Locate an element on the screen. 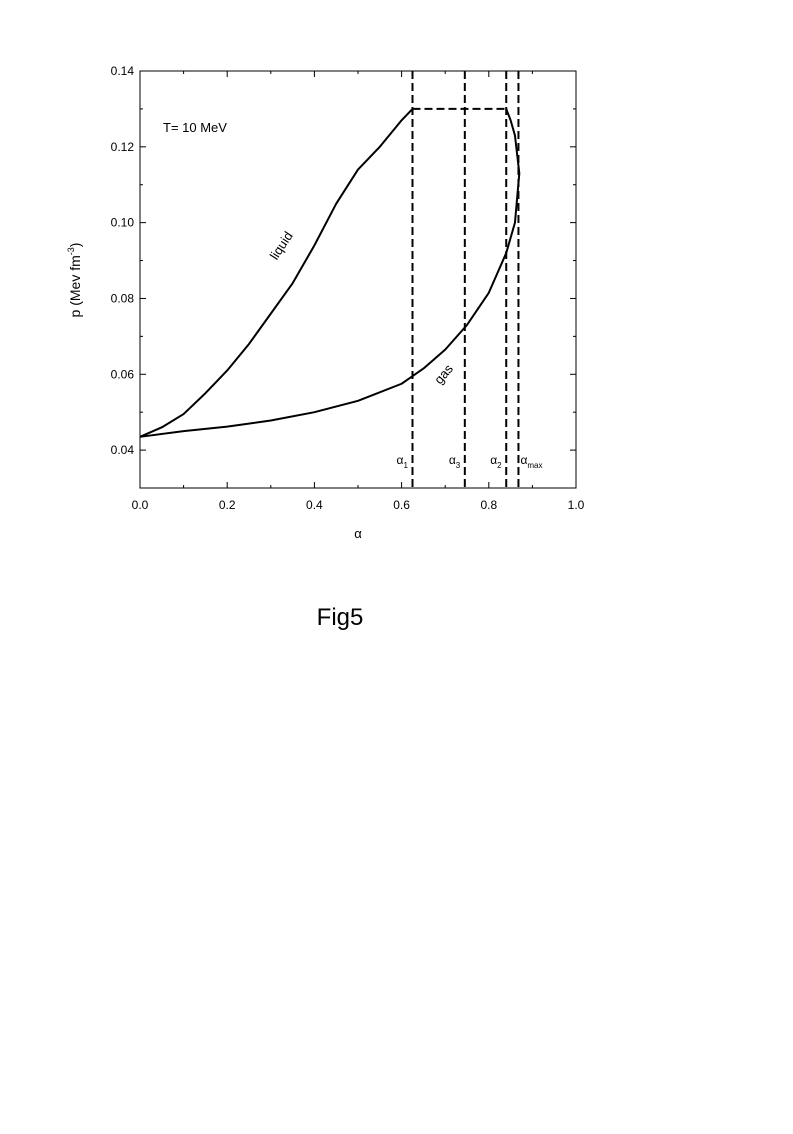 The width and height of the screenshot is (793, 1134). y-axis-label-end: ) is located at coordinates (75, 245).